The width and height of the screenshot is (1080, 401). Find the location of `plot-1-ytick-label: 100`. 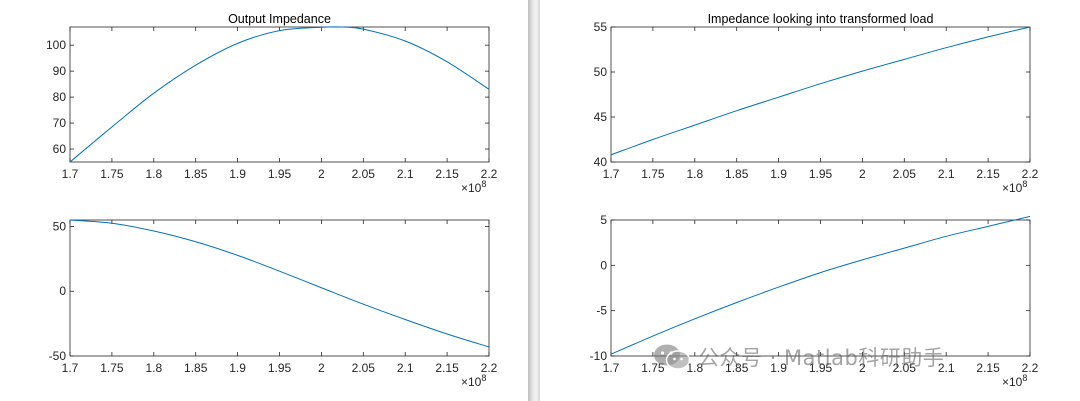

plot-1-ytick-label: 100 is located at coordinates (56, 45).